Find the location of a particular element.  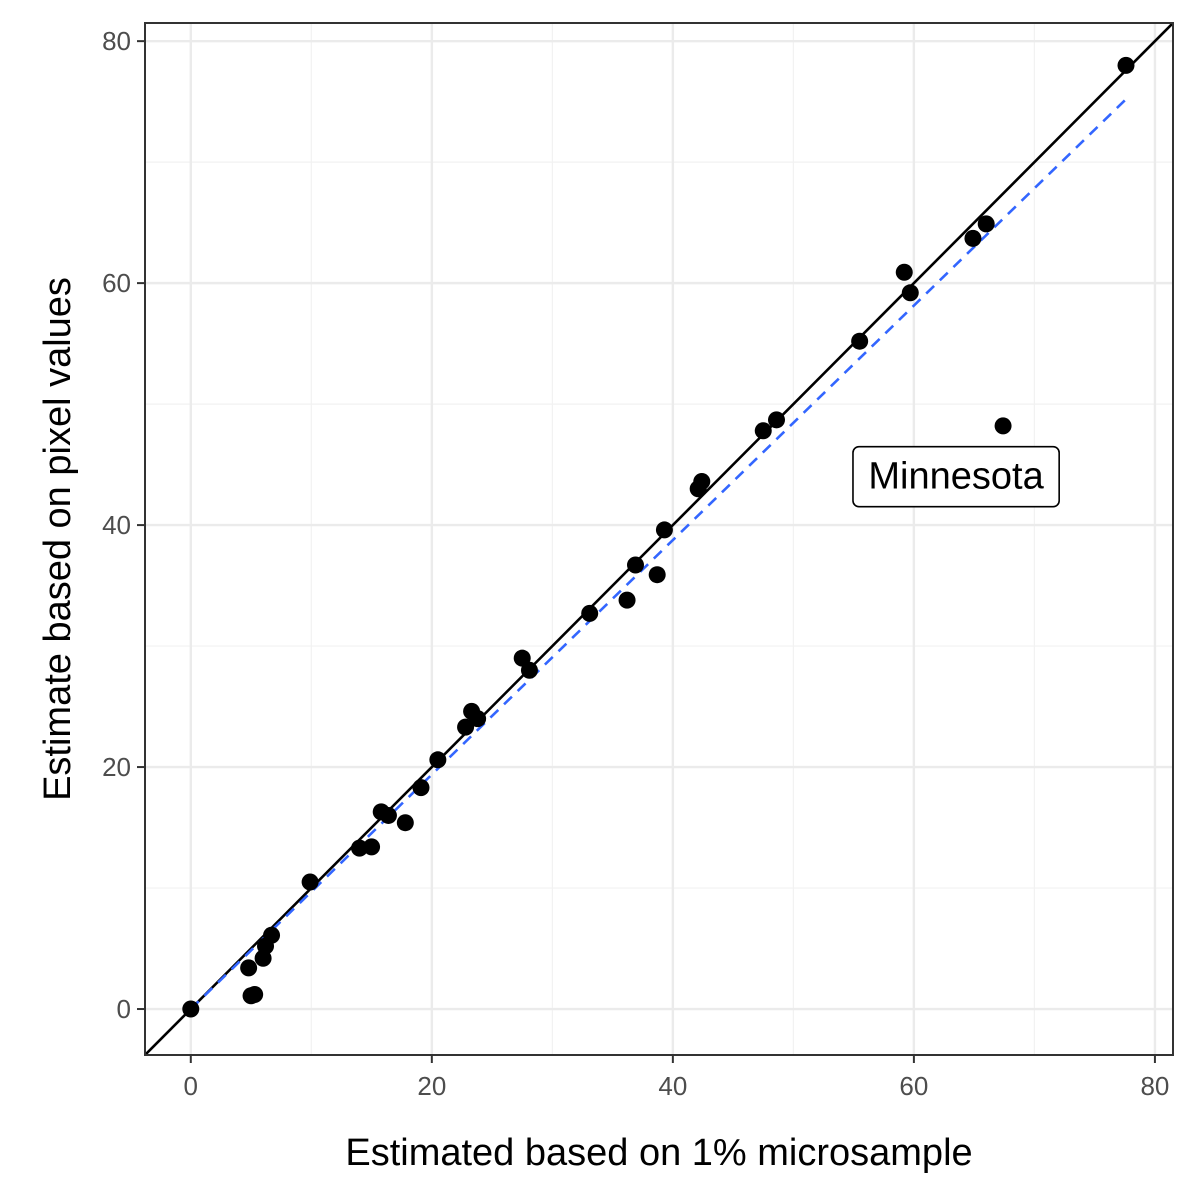

y-tick-label: 80 is located at coordinates (116, 41).